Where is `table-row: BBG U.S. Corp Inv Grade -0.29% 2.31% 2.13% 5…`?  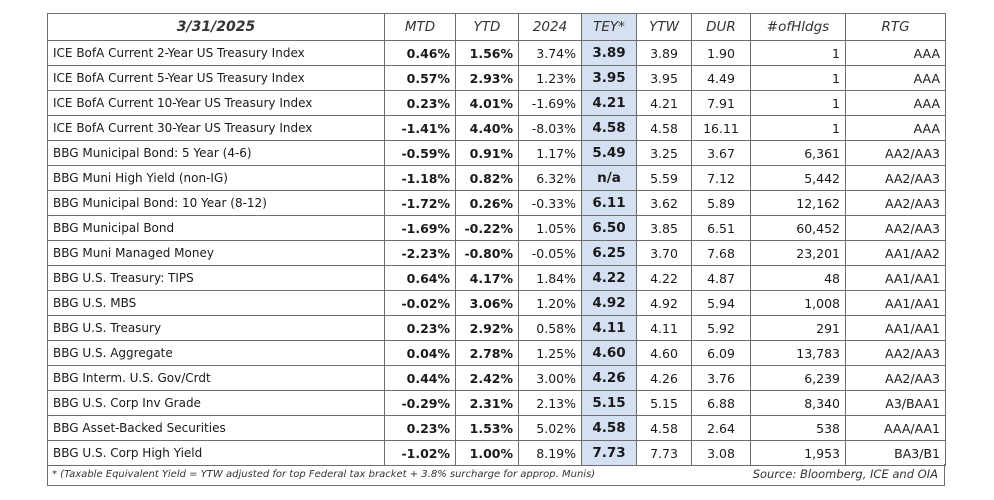
table-row: BBG U.S. Corp Inv Grade -0.29% 2.31% 2.13% 5… is located at coordinates (496, 403).